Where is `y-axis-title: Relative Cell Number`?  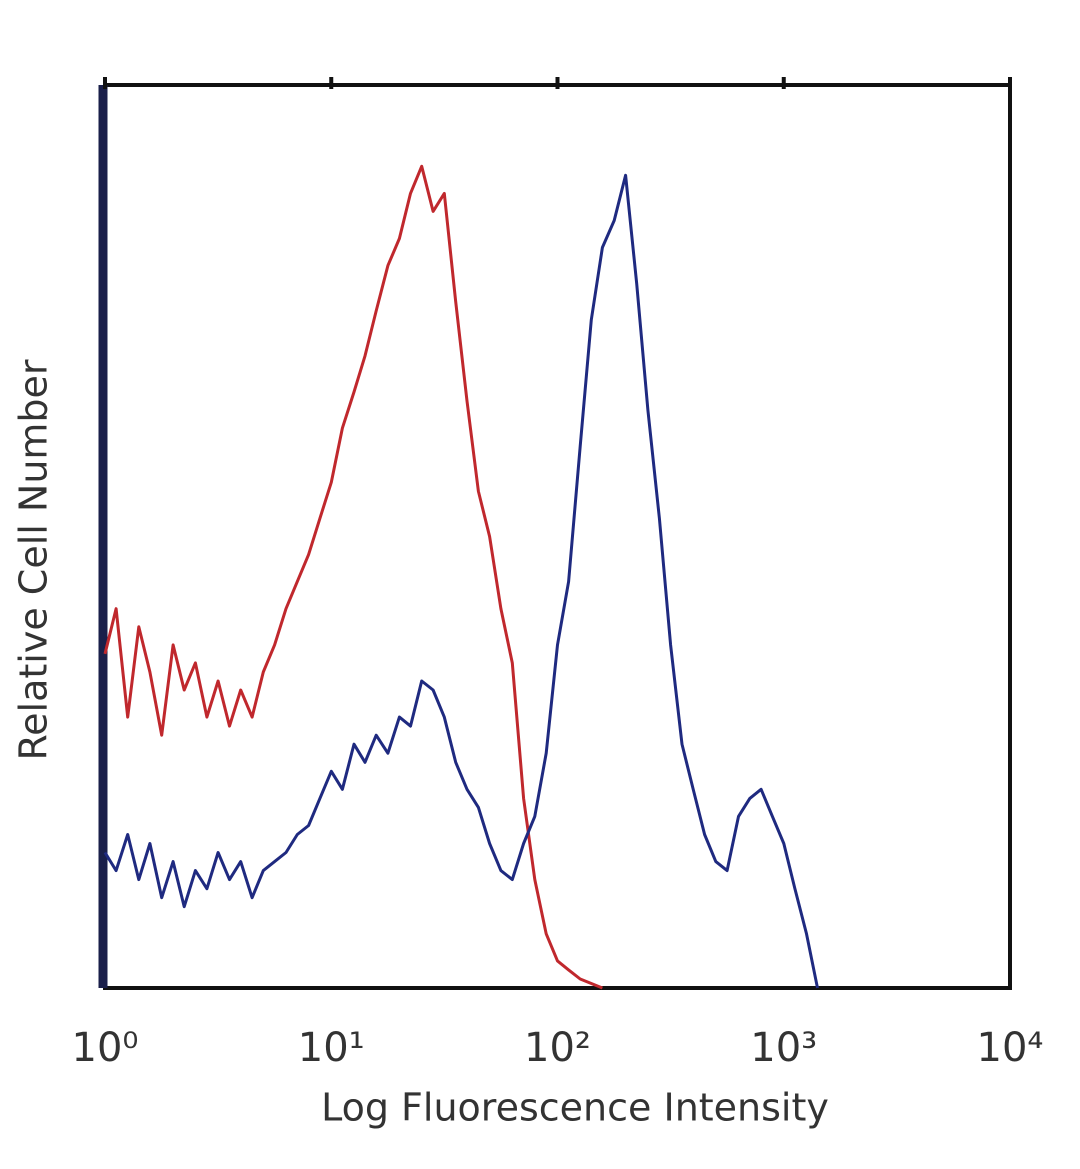 y-axis-title: Relative Cell Number is located at coordinates (34, 559).